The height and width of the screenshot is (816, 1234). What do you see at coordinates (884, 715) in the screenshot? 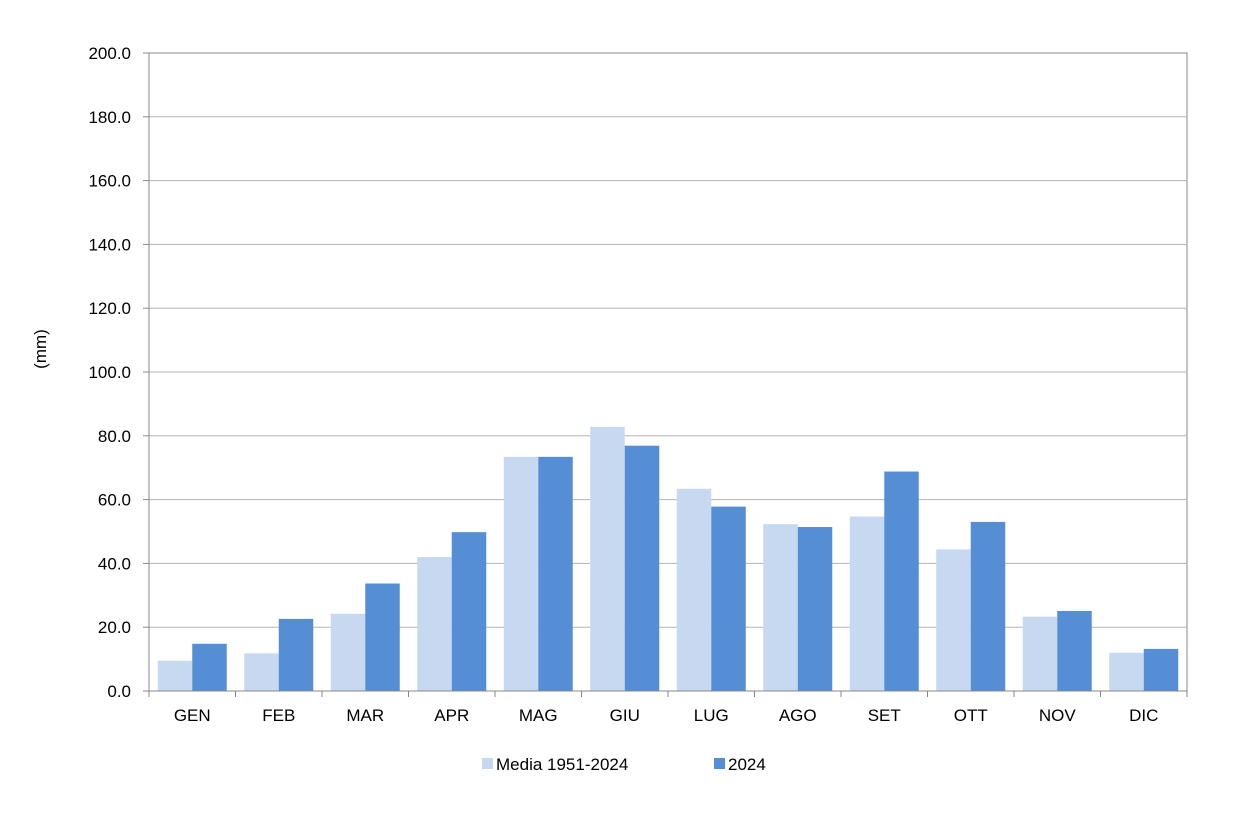
I see `x-tick-label: SET` at bounding box center [884, 715].